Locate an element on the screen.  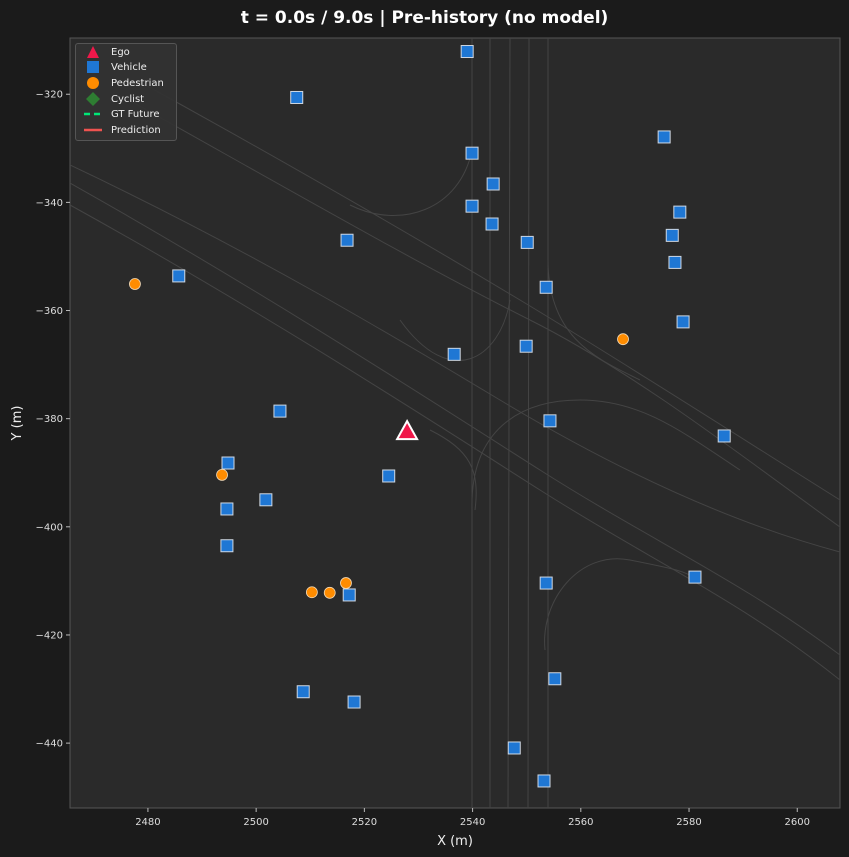
y-tick-label: −360 is located at coordinates (49, 311).